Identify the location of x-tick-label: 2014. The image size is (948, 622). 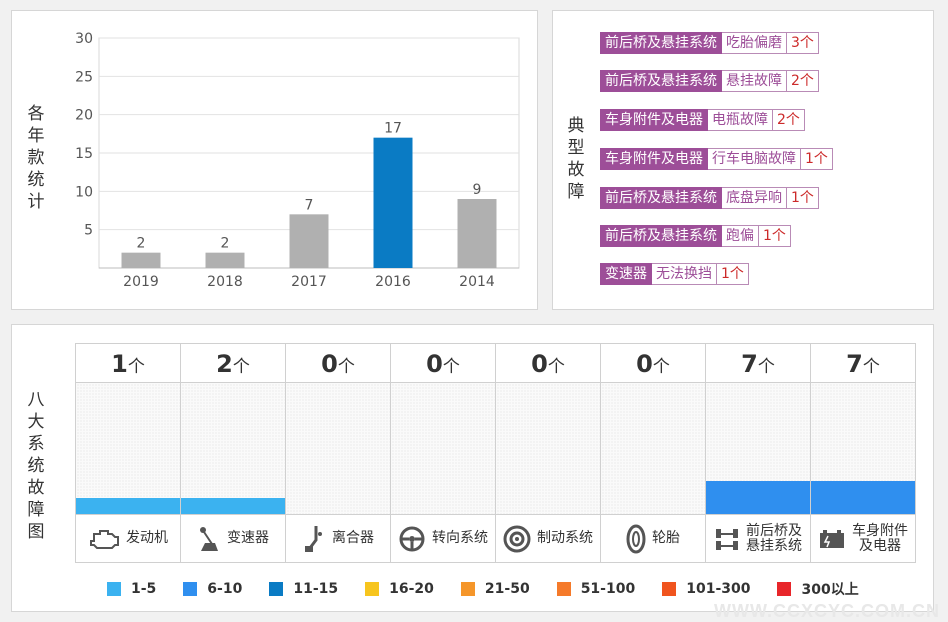
(477, 282).